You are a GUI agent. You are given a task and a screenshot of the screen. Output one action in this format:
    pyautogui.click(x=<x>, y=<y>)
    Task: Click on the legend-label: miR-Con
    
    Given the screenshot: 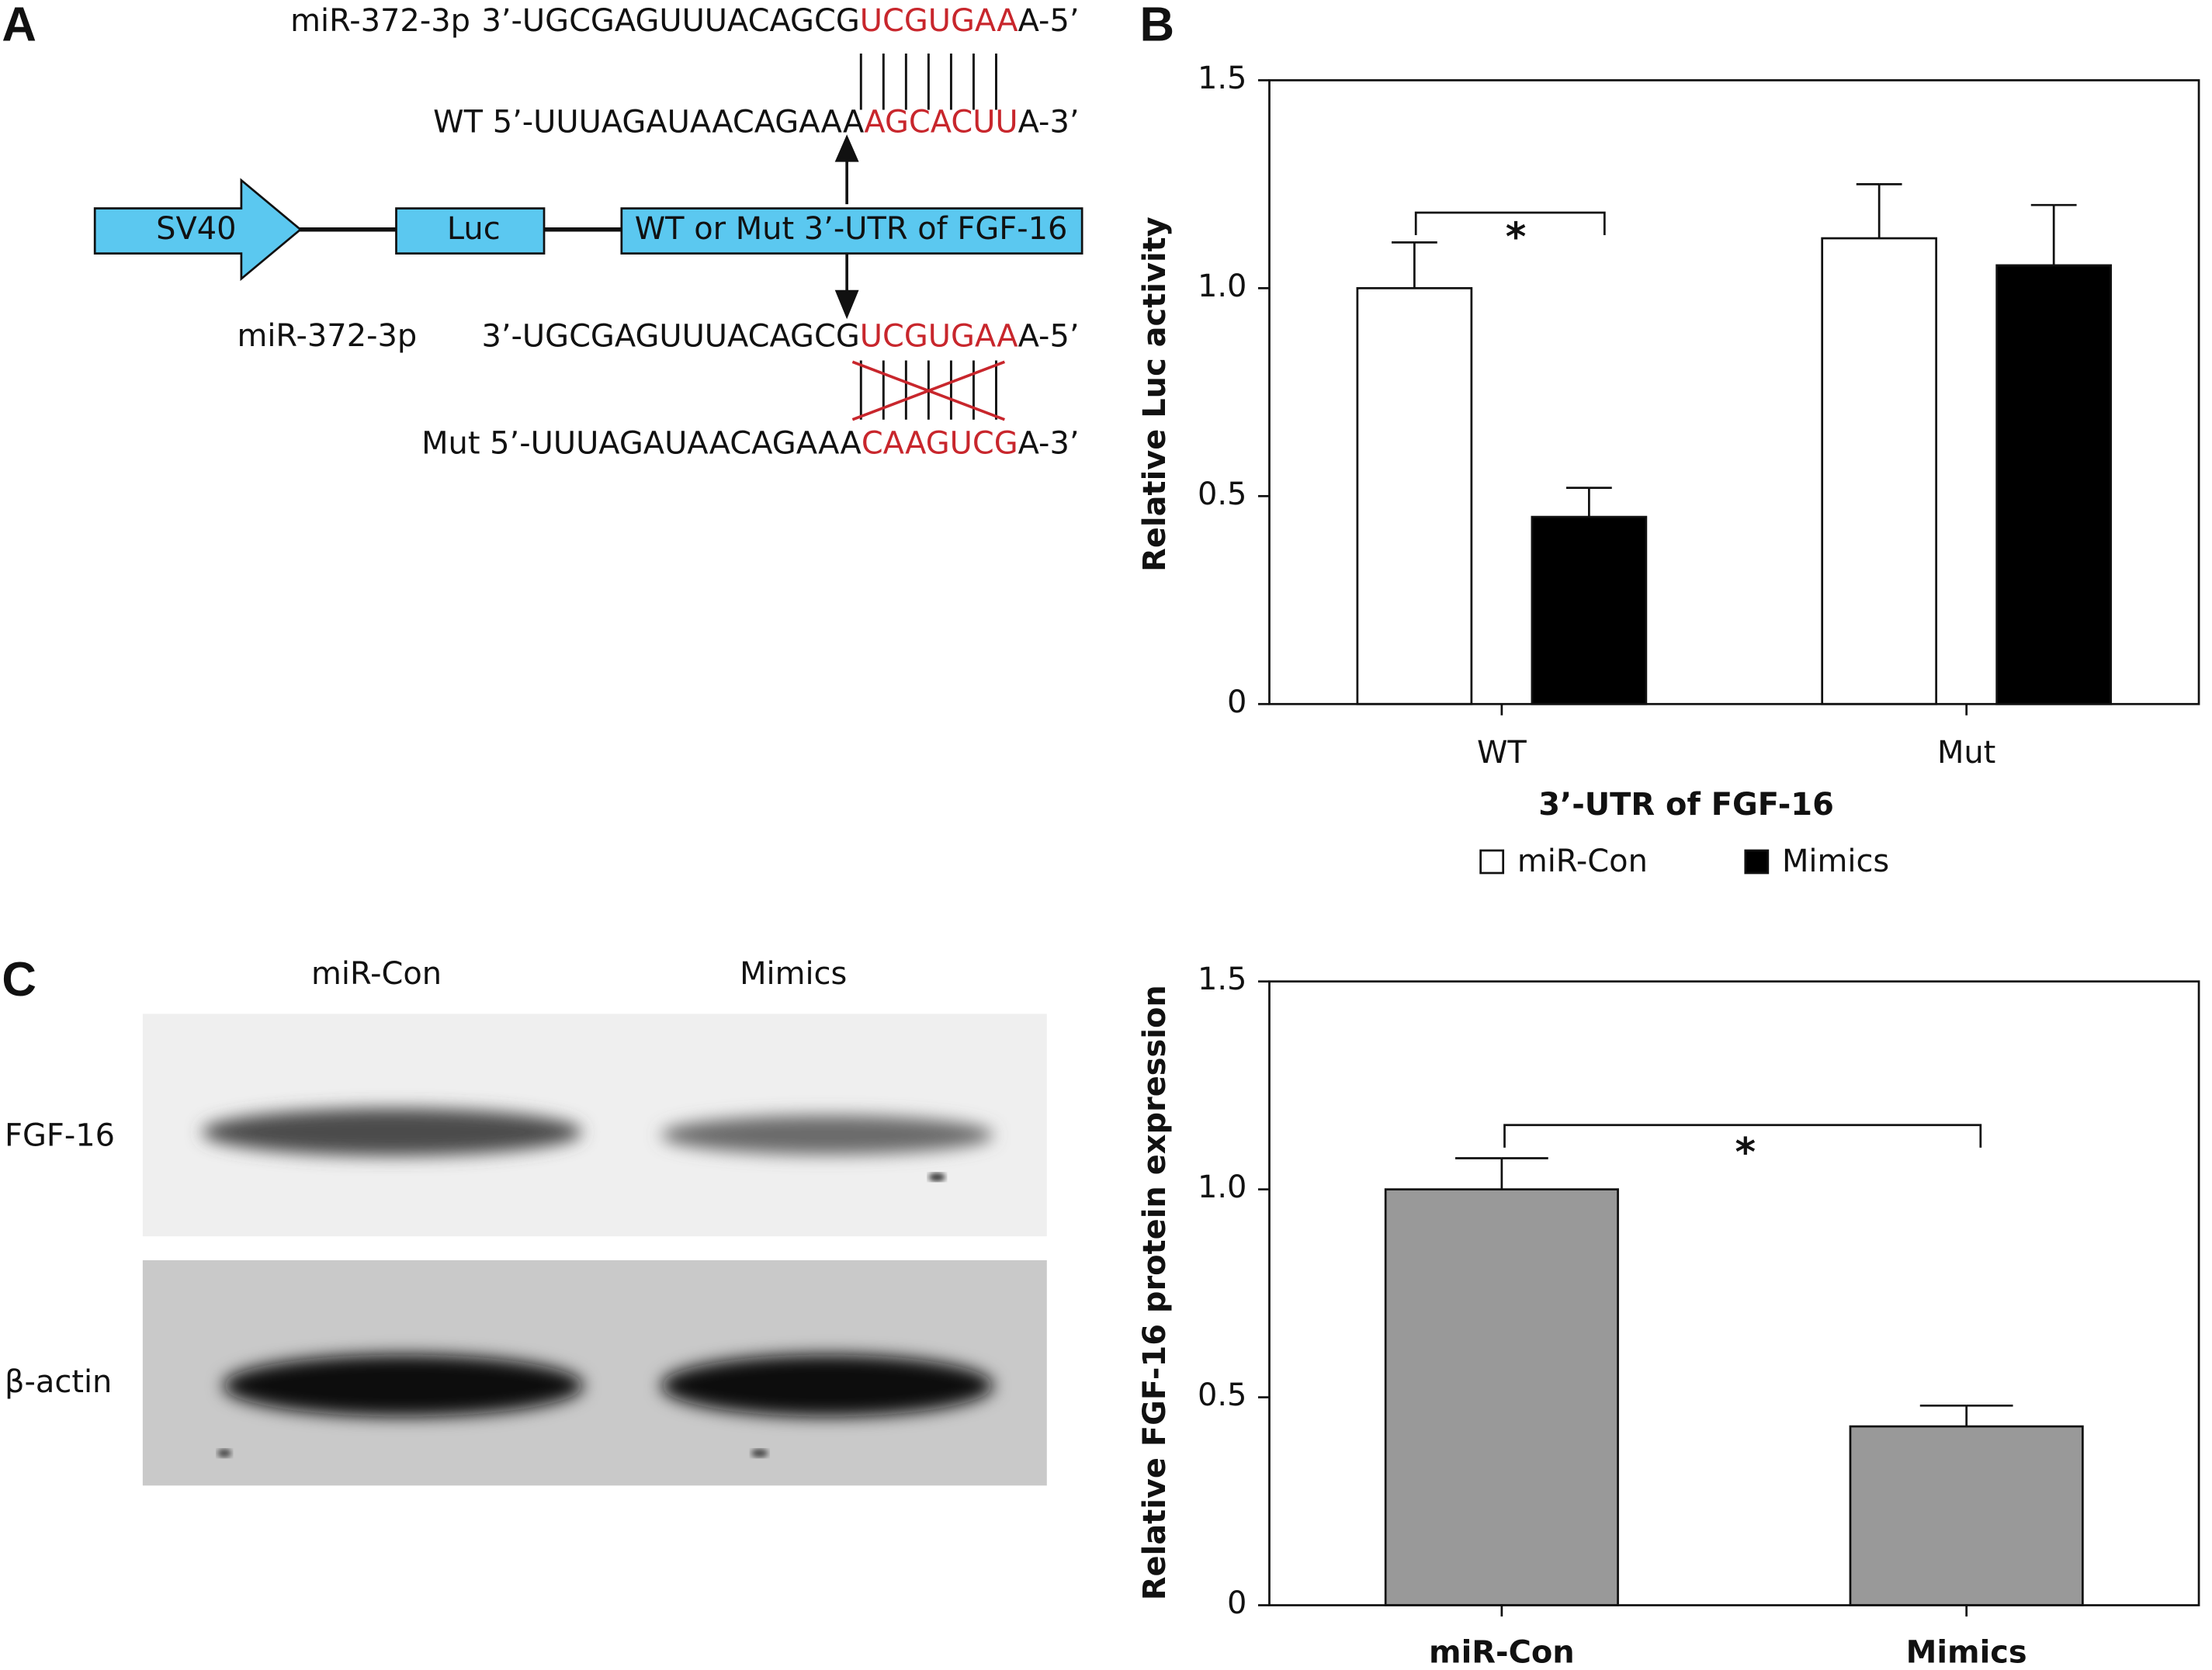 What is the action you would take?
    pyautogui.click(x=1583, y=861)
    